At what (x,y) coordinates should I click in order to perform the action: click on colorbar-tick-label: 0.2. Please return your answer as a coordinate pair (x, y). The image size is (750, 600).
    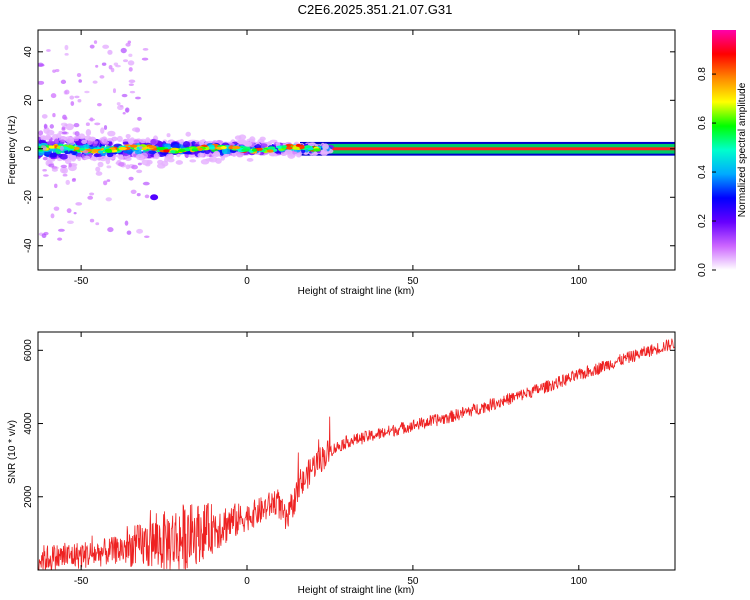
    Looking at the image, I should click on (702, 221).